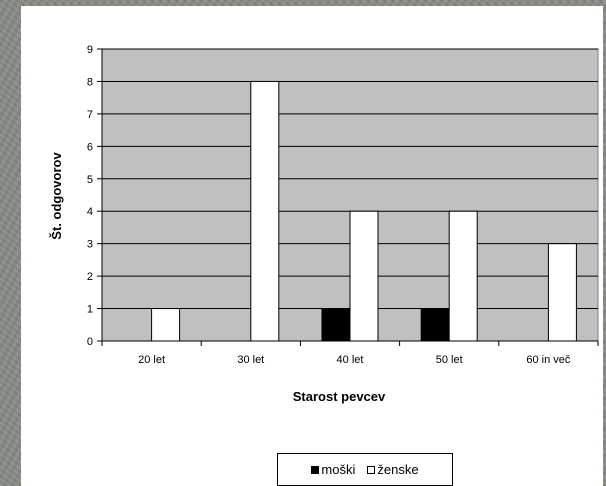 The image size is (606, 486). What do you see at coordinates (151, 360) in the screenshot?
I see `x-tick-label: 20 let` at bounding box center [151, 360].